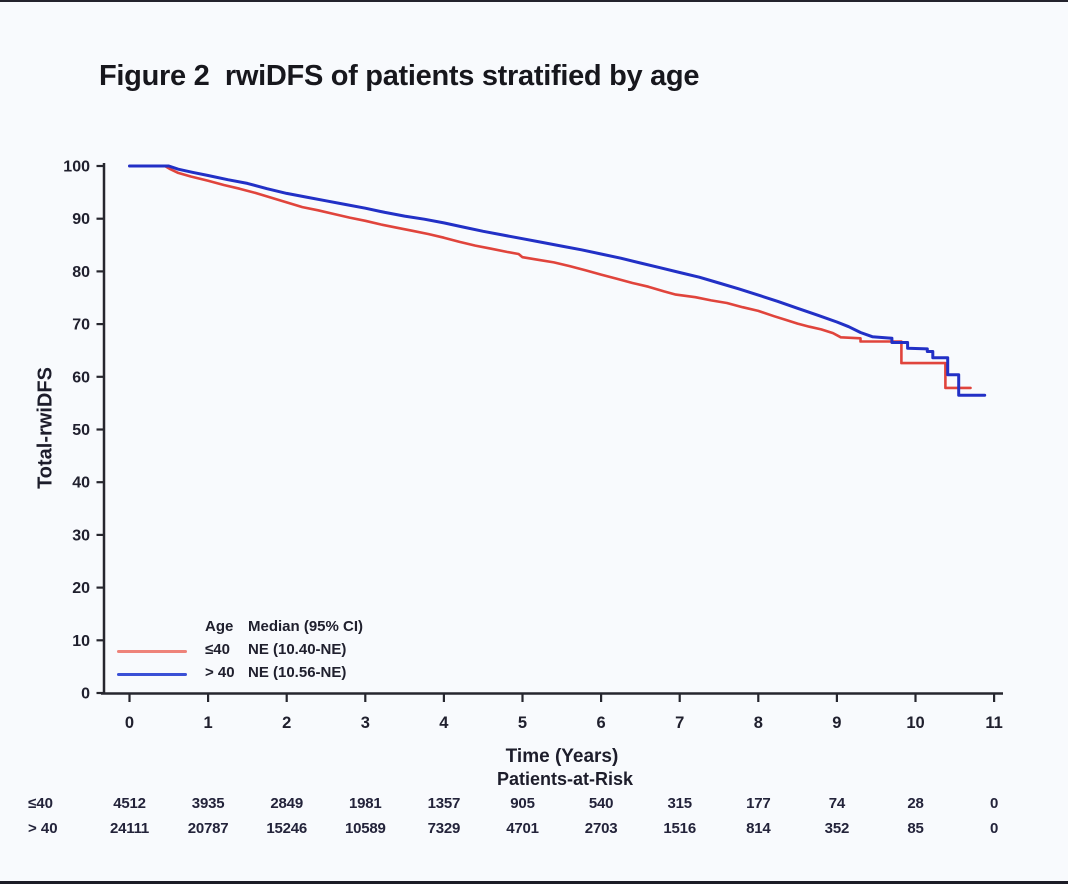 This screenshot has width=1068, height=884. What do you see at coordinates (208, 723) in the screenshot?
I see `x-tick-label: 1` at bounding box center [208, 723].